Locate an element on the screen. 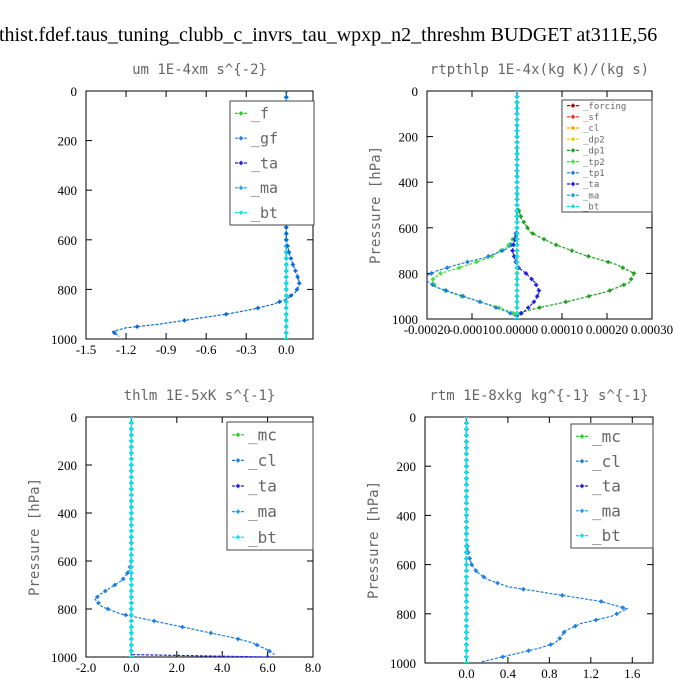 This screenshot has width=700, height=700. series-point-profile is located at coordinates (297, 289).